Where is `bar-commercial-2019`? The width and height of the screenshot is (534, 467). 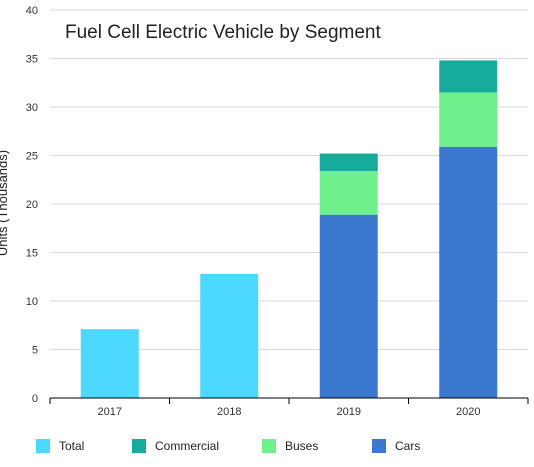
bar-commercial-2019 is located at coordinates (348, 162).